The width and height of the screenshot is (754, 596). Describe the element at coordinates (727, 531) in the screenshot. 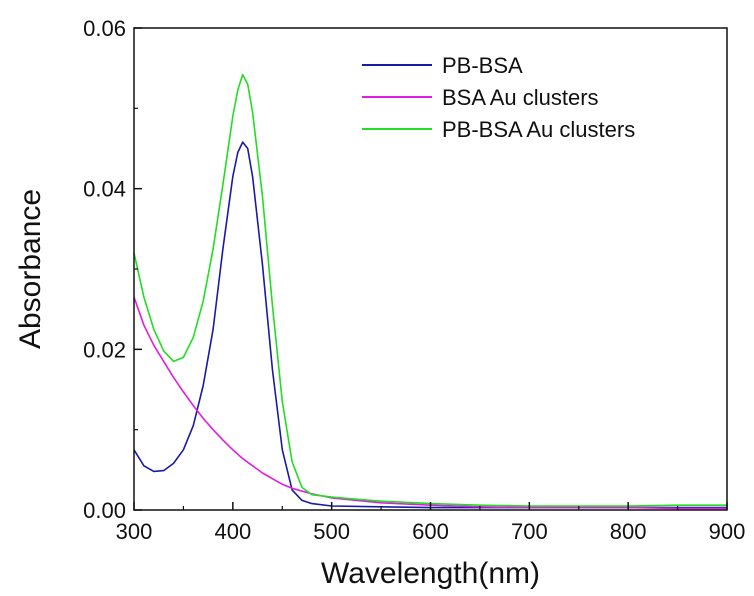

I see `x-tick-label: 900` at that location.